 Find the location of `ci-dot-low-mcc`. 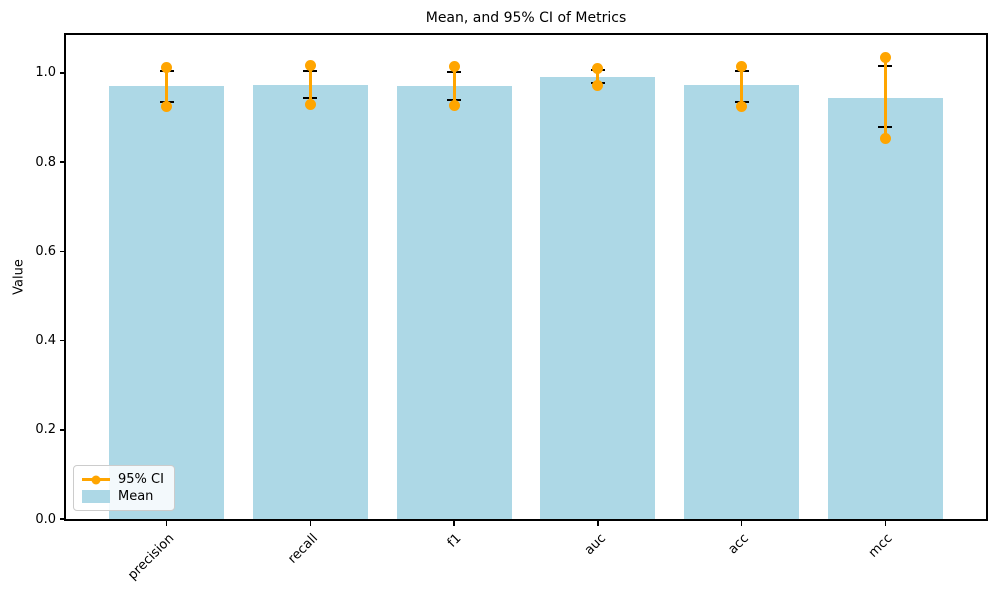

ci-dot-low-mcc is located at coordinates (885, 138).